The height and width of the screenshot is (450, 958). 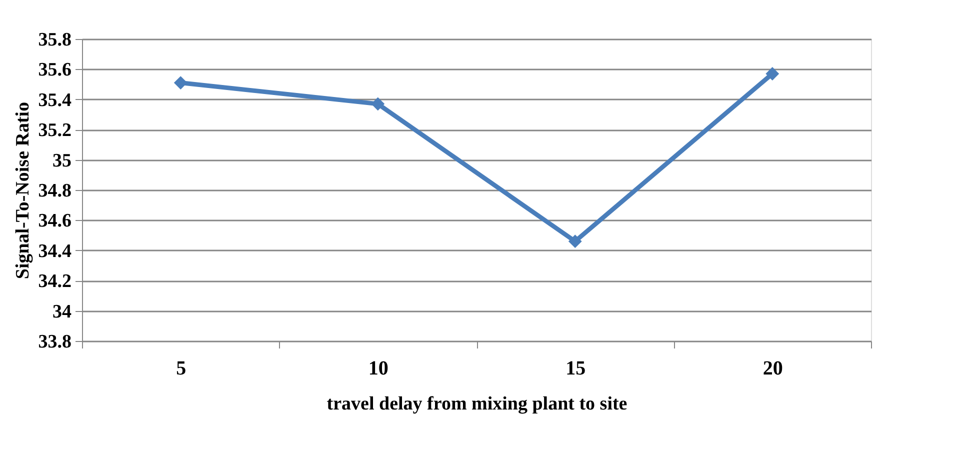 What do you see at coordinates (772, 369) in the screenshot?
I see `x-tick-label: 20` at bounding box center [772, 369].